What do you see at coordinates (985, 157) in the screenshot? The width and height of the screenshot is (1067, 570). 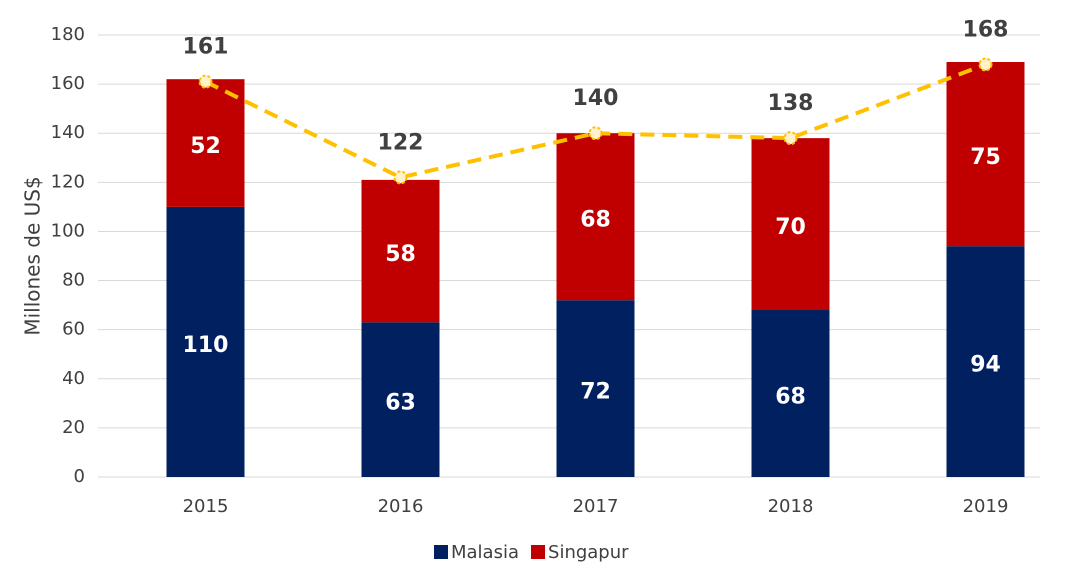 I see `data-label: 75` at bounding box center [985, 157].